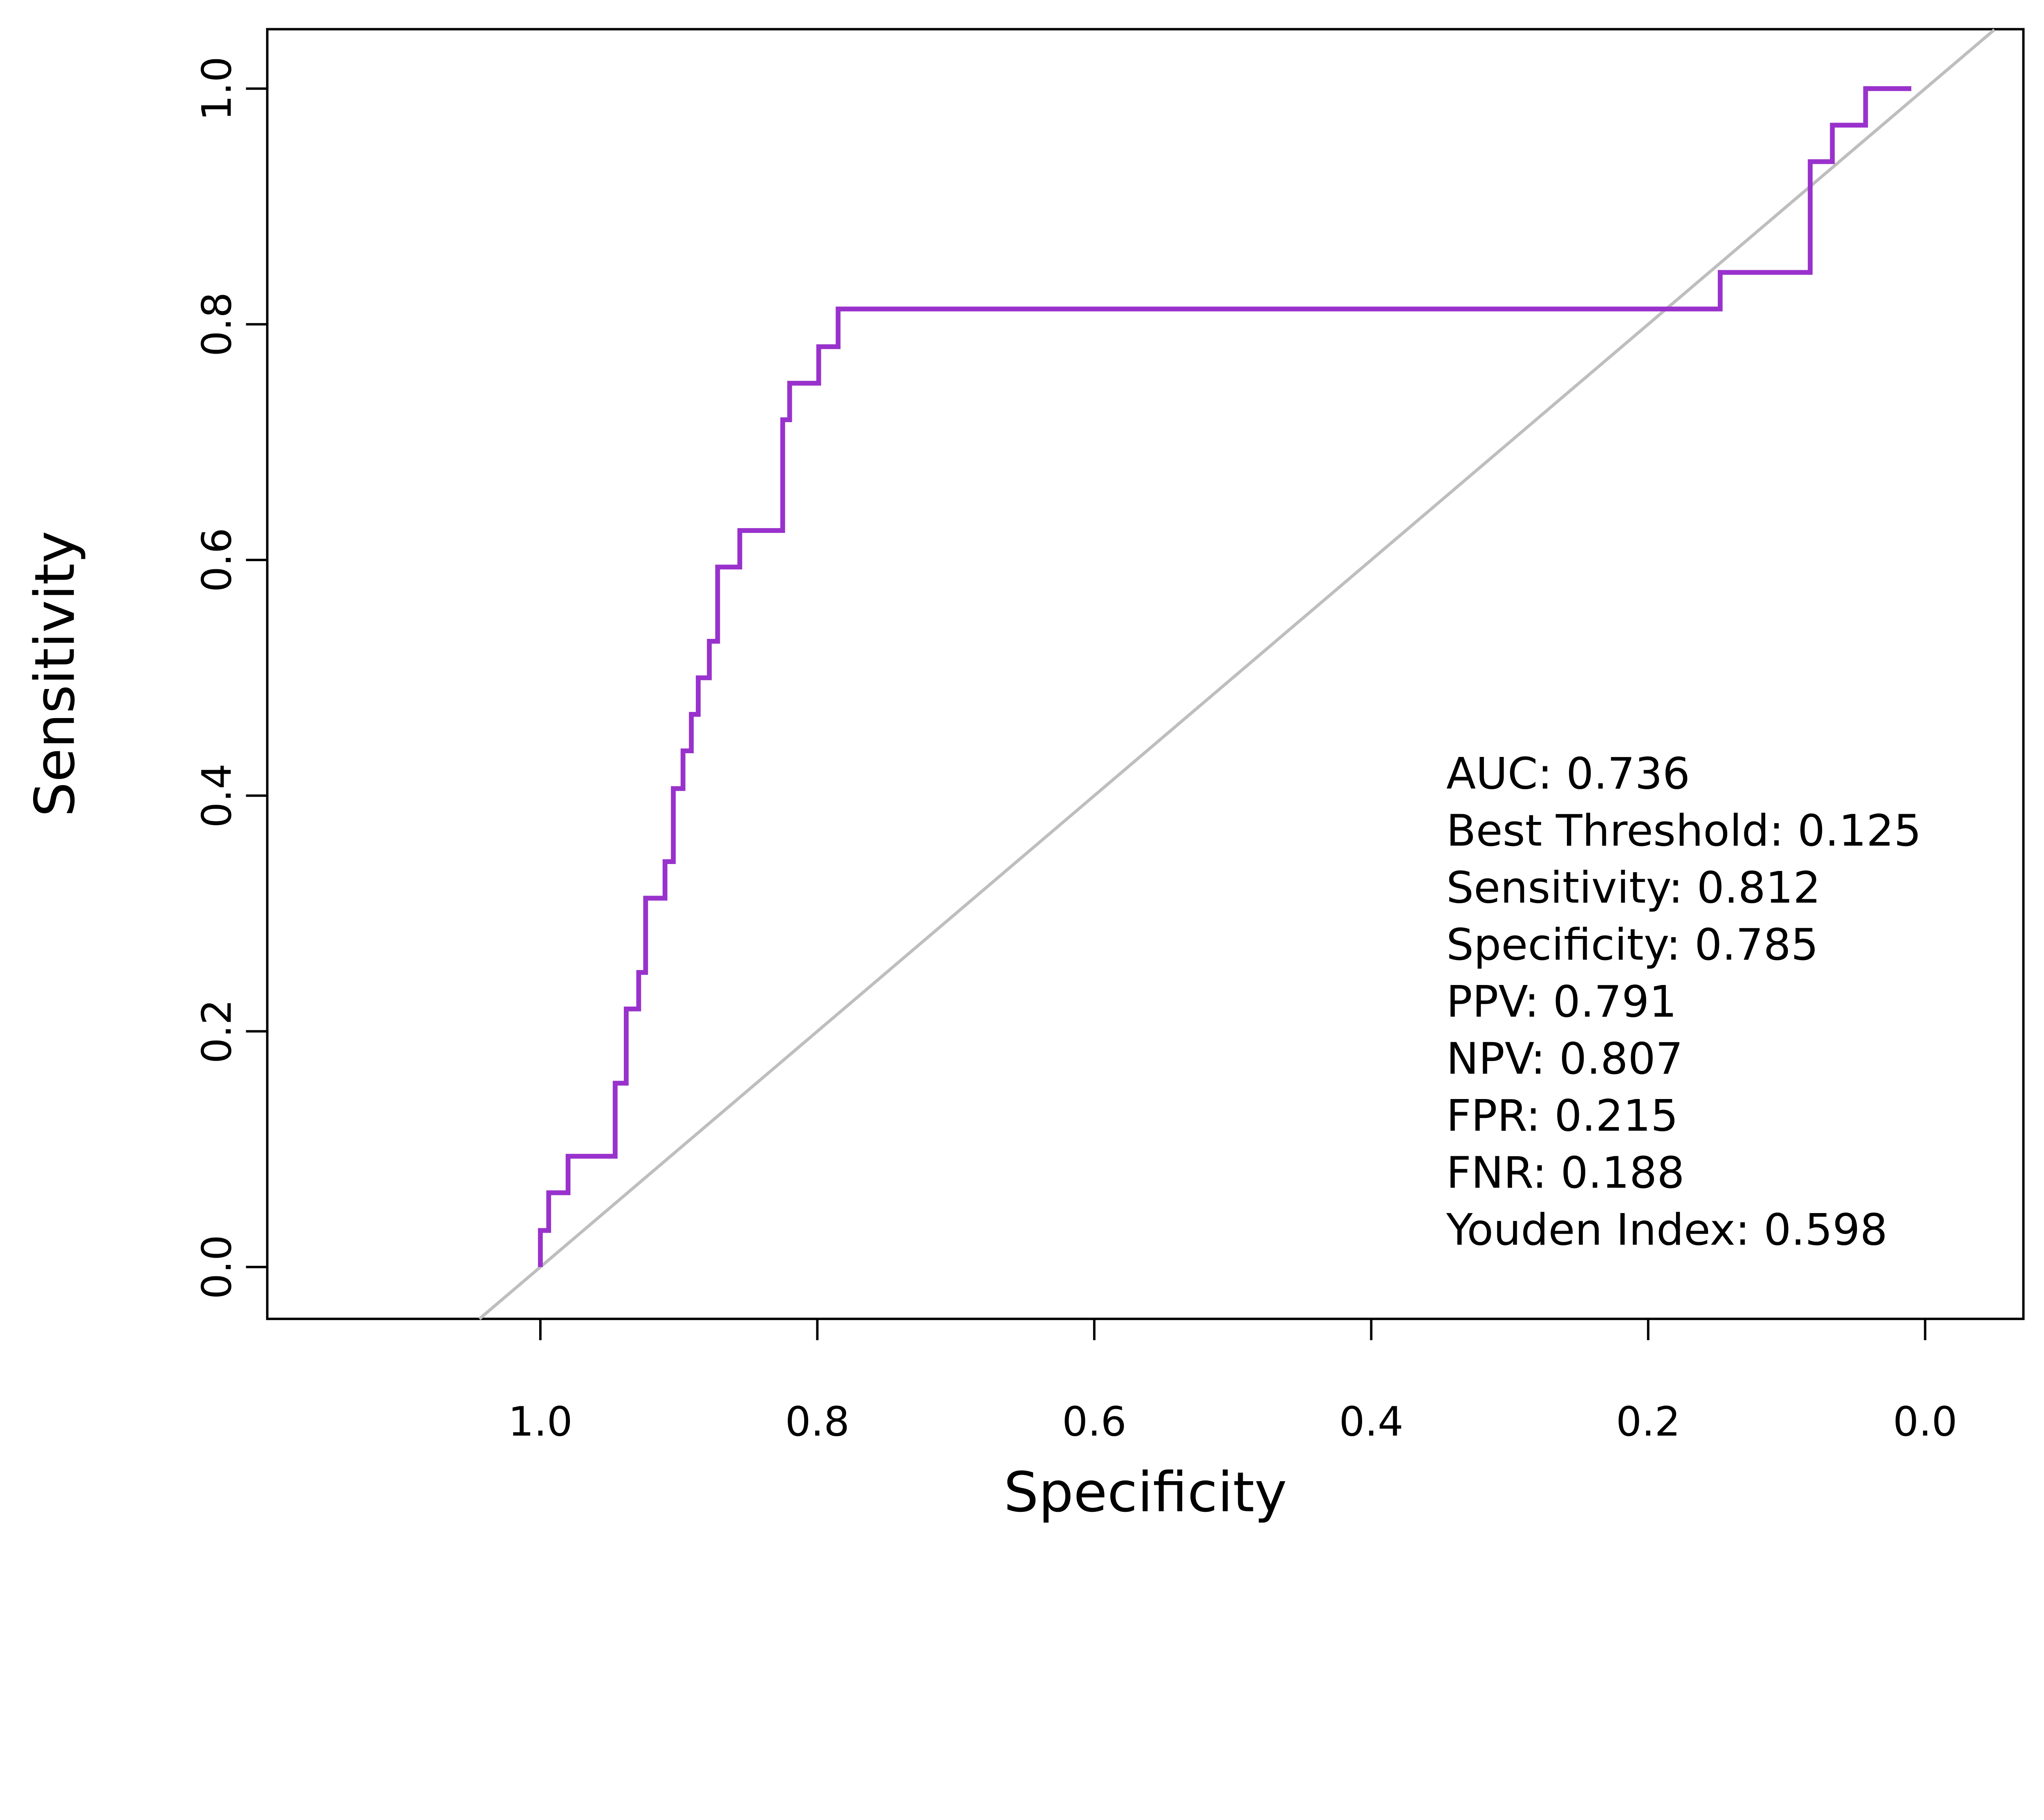  What do you see at coordinates (1562, 1116) in the screenshot?
I see `stats-line-6: FPR: 0.215` at bounding box center [1562, 1116].